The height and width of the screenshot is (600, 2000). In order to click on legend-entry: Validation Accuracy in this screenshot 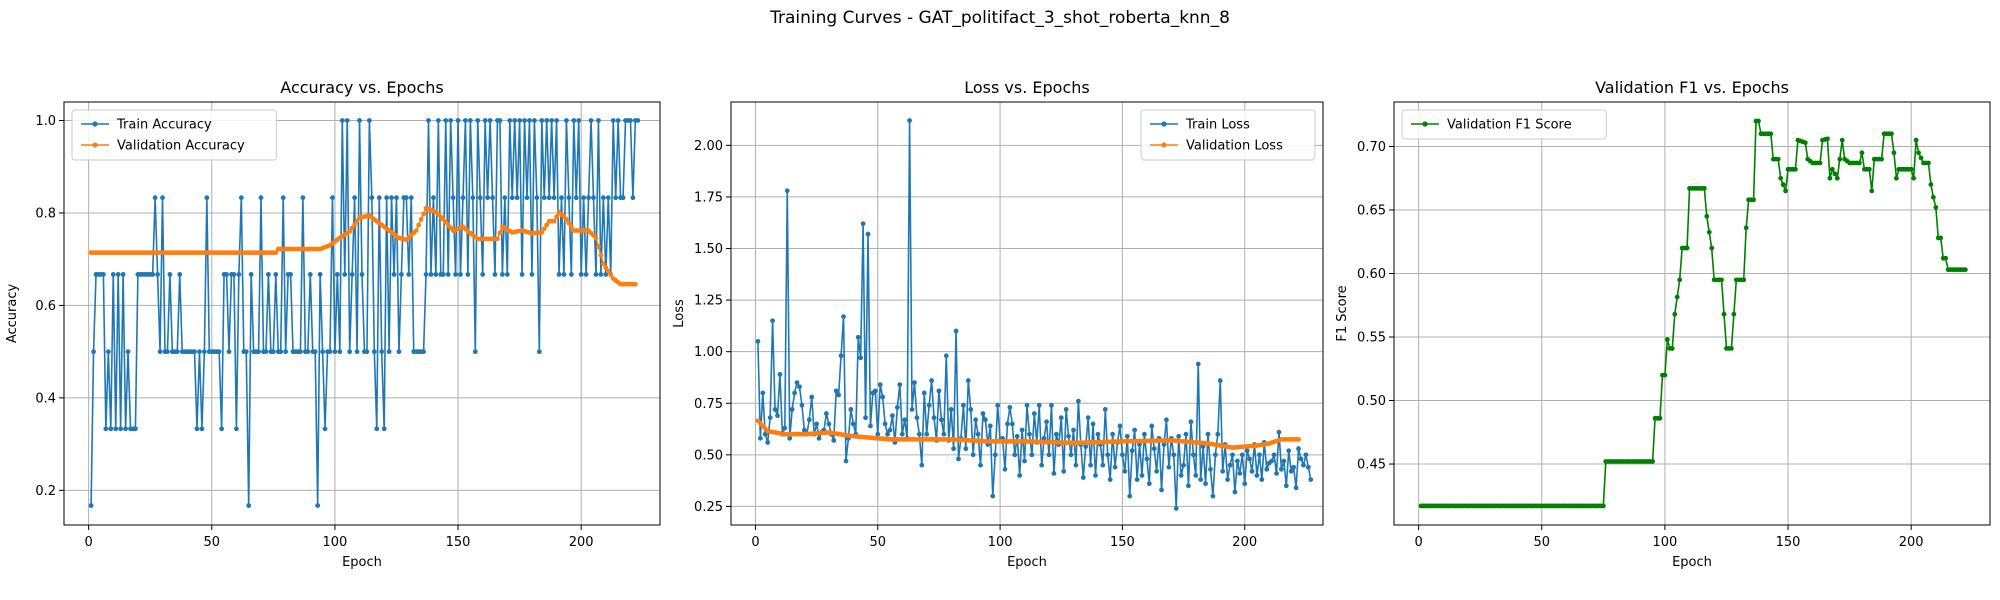, I will do `click(181, 146)`.